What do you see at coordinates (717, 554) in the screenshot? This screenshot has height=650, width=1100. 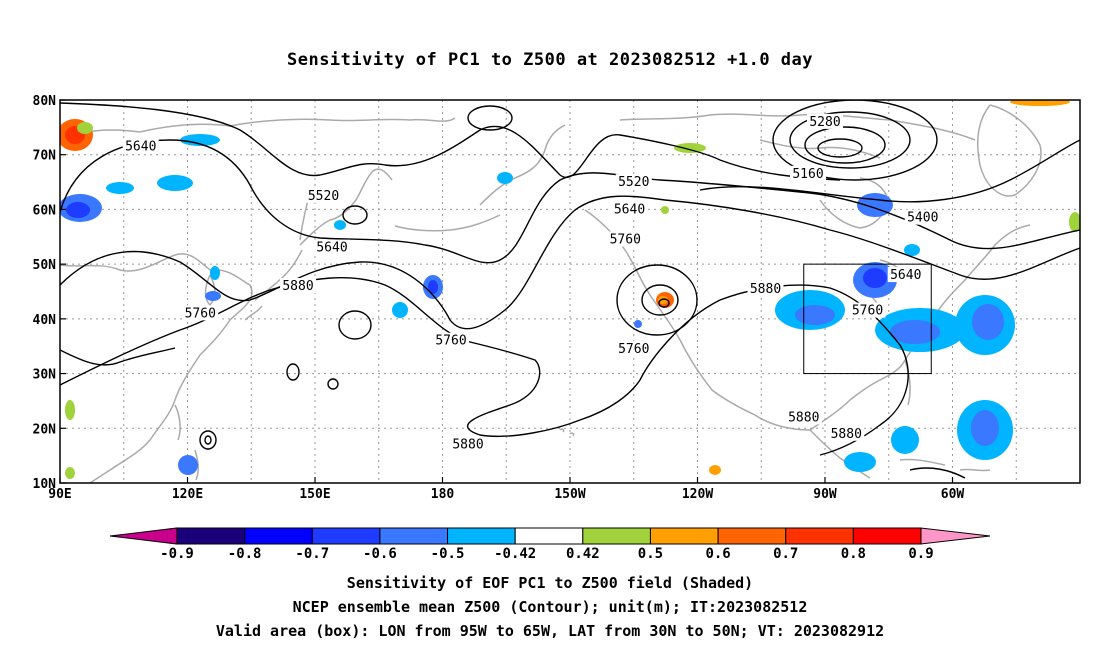 I see `colorbar-label: 0.6` at bounding box center [717, 554].